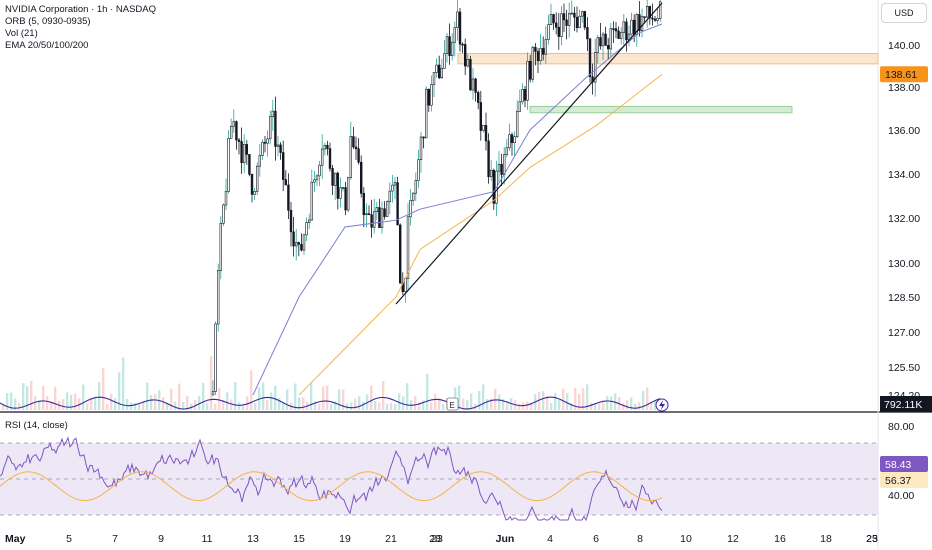 Image resolution: width=932 pixels, height=550 pixels. I want to click on indicator-ema: EMA 20/50/100/200, so click(47, 45).